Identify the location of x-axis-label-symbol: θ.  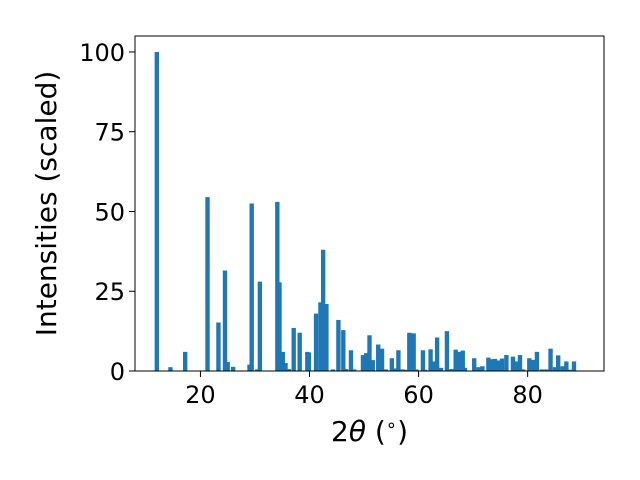
(357, 431).